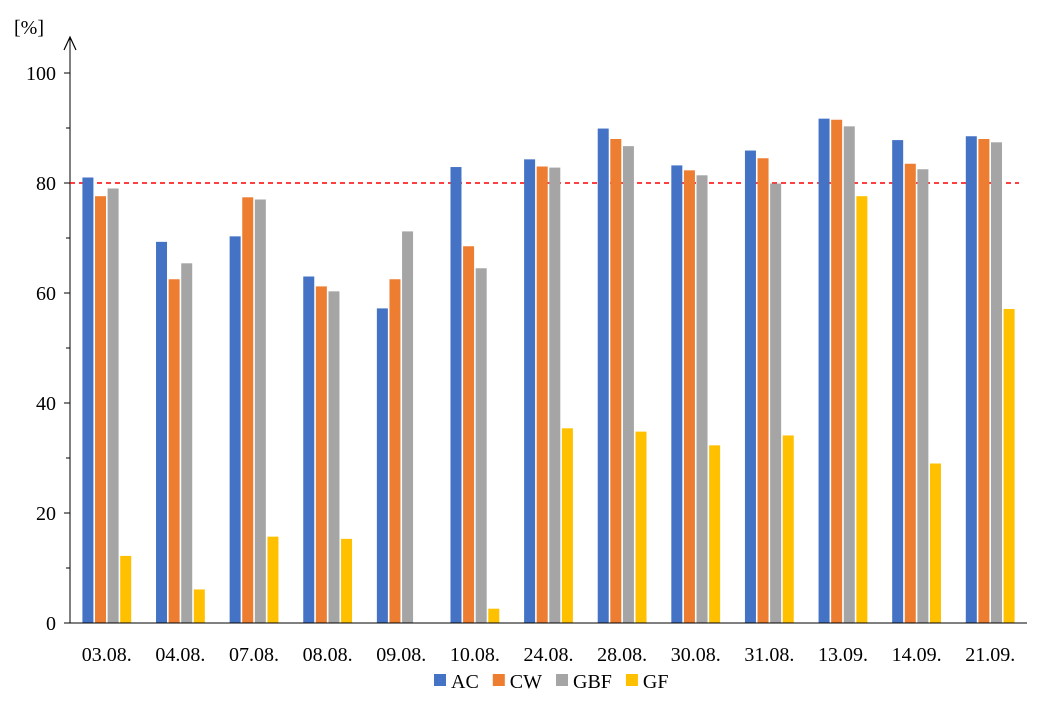 The width and height of the screenshot is (1046, 720). Describe the element at coordinates (29, 28) in the screenshot. I see `y-axis-label: [%]` at that location.